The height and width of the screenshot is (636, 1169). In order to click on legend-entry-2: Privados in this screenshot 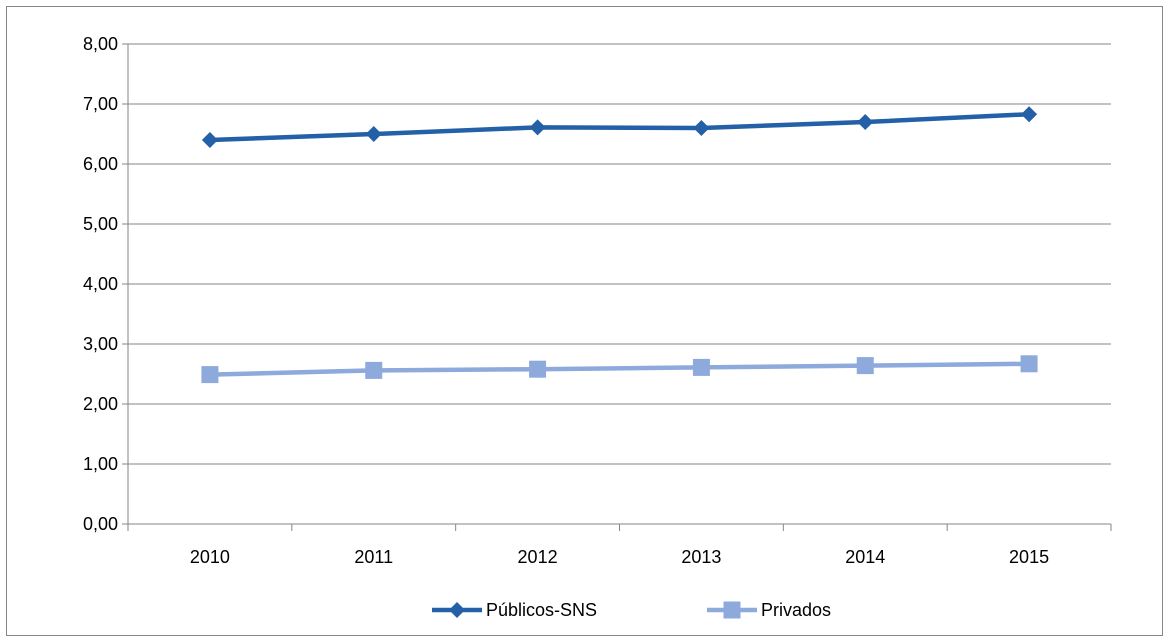, I will do `click(769, 610)`.